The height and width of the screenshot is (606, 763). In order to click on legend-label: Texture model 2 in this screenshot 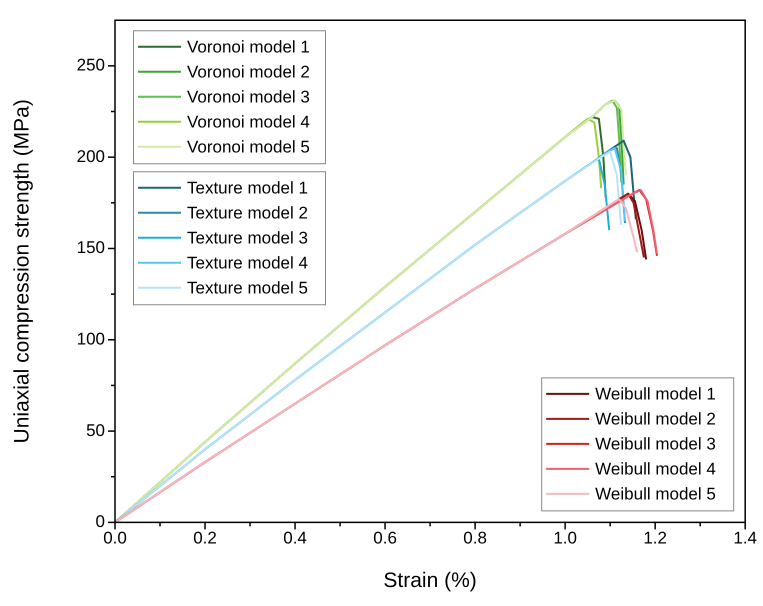, I will do `click(247, 212)`.